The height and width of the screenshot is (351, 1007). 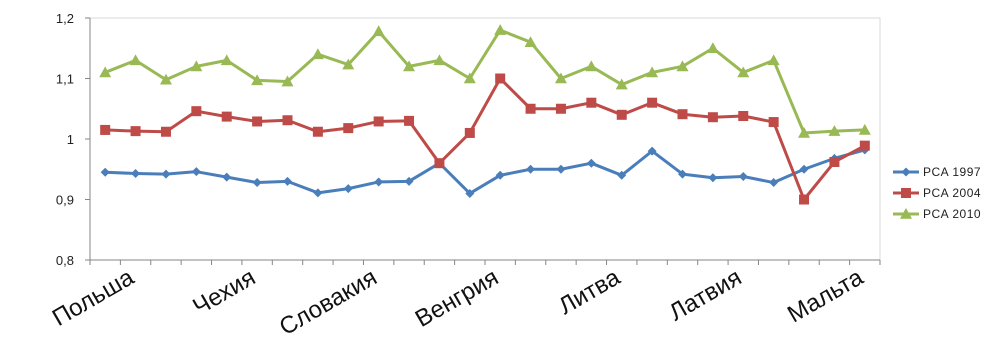 What do you see at coordinates (65, 200) in the screenshot?
I see `y-tick-label: 0,9` at bounding box center [65, 200].